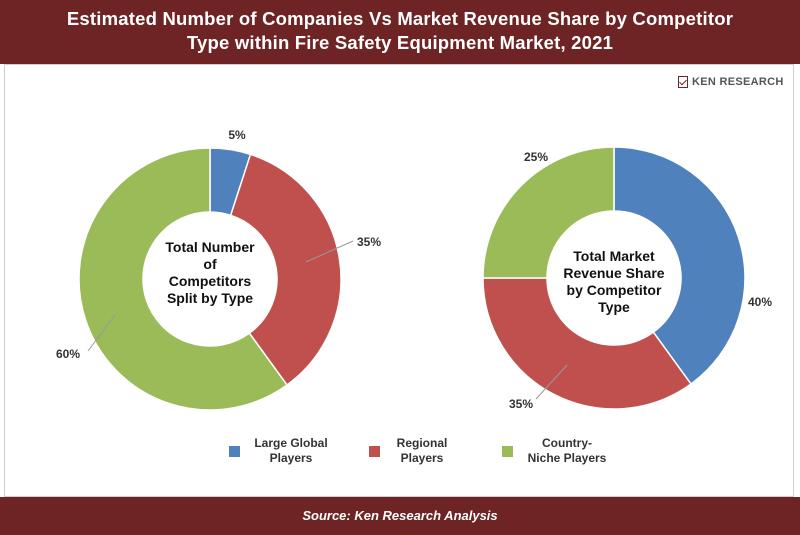  What do you see at coordinates (210, 298) in the screenshot?
I see `donut-1-center-label-line-4: Split by Type` at bounding box center [210, 298].